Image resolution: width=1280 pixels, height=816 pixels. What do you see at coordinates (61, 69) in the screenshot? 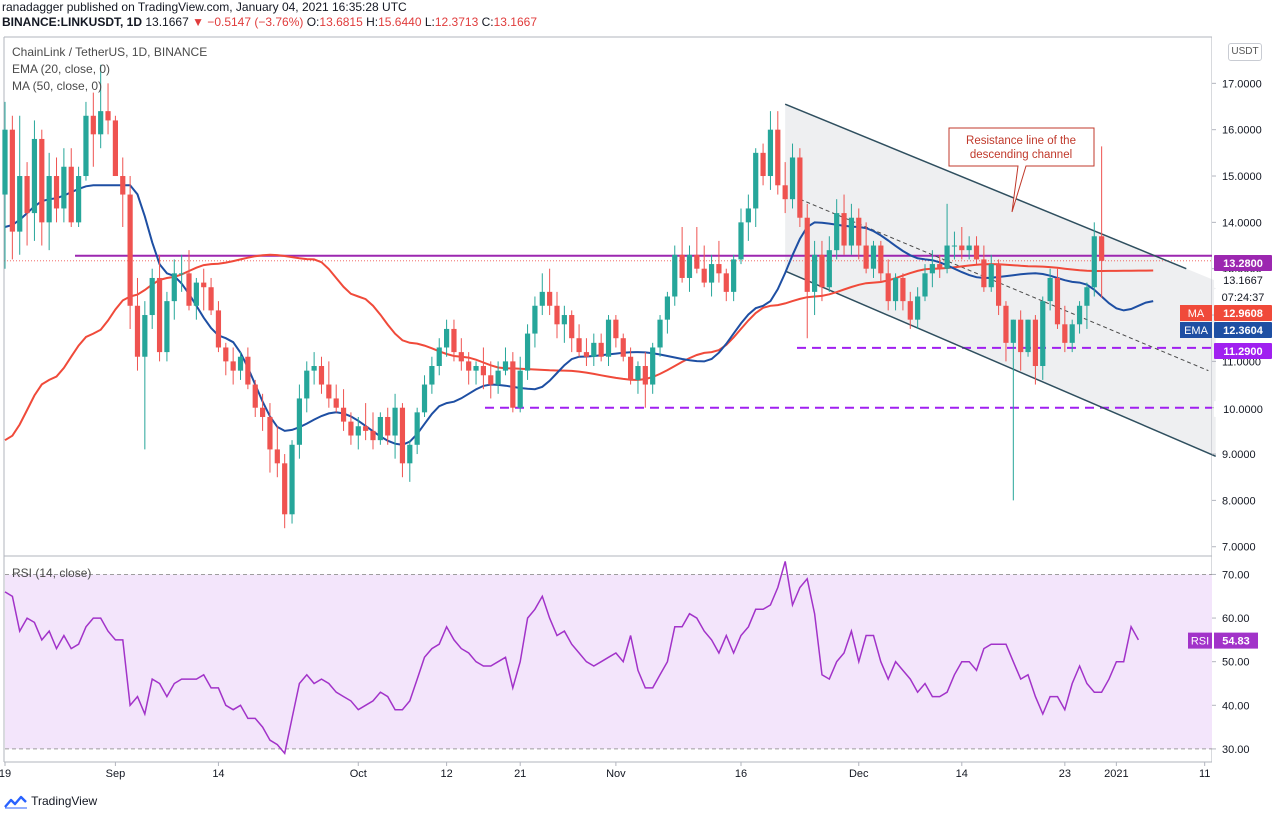
I see `ema-legend: EMA (20, close, 0)` at bounding box center [61, 69].